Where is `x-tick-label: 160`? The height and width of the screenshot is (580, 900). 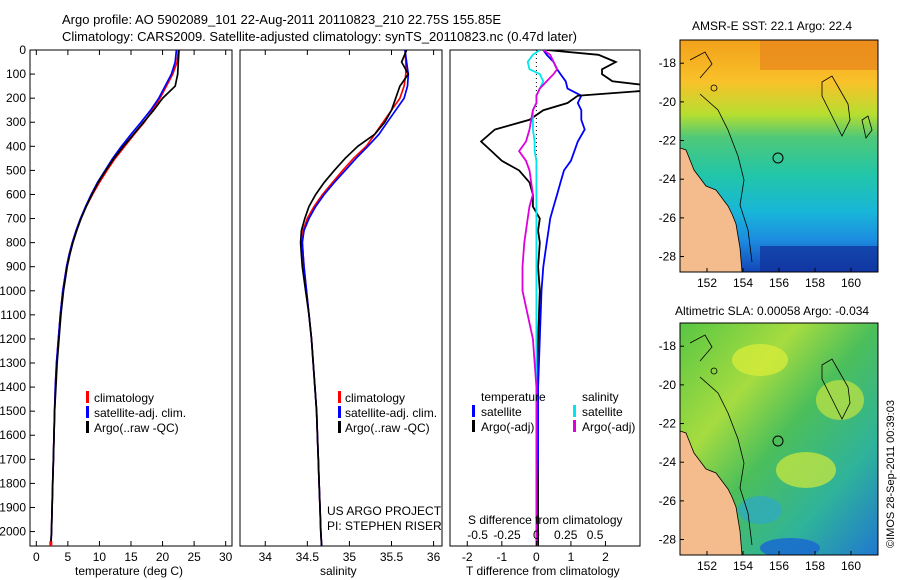
x-tick-label: 160 is located at coordinates (851, 283).